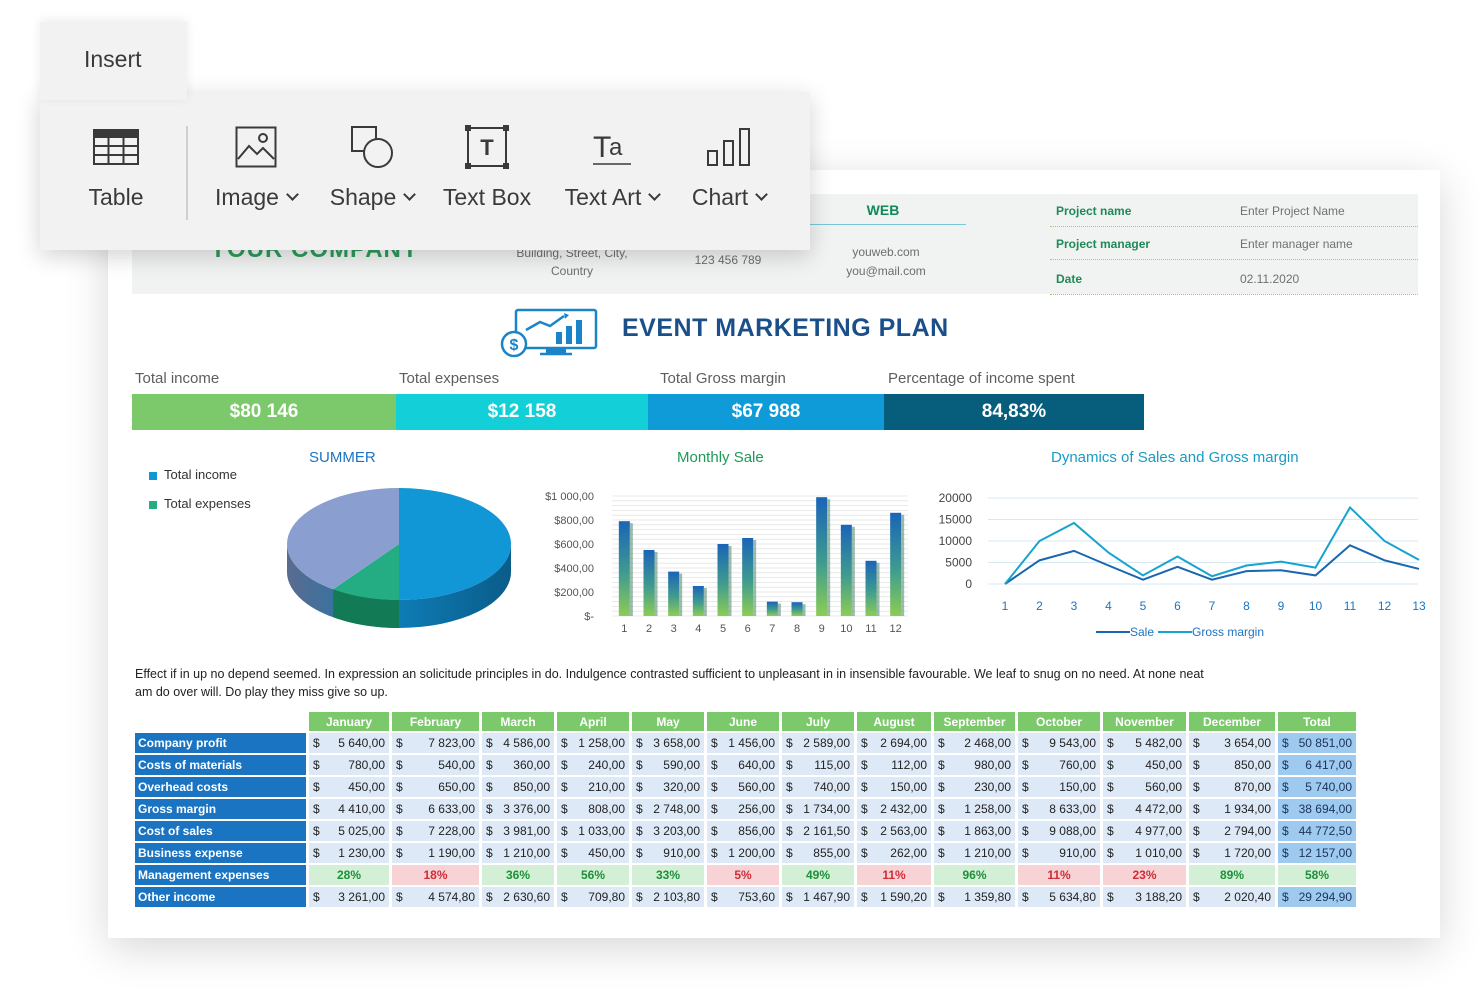 Image resolution: width=1480 pixels, height=1000 pixels. I want to click on table-cell: $4 472,00, so click(1144, 809).